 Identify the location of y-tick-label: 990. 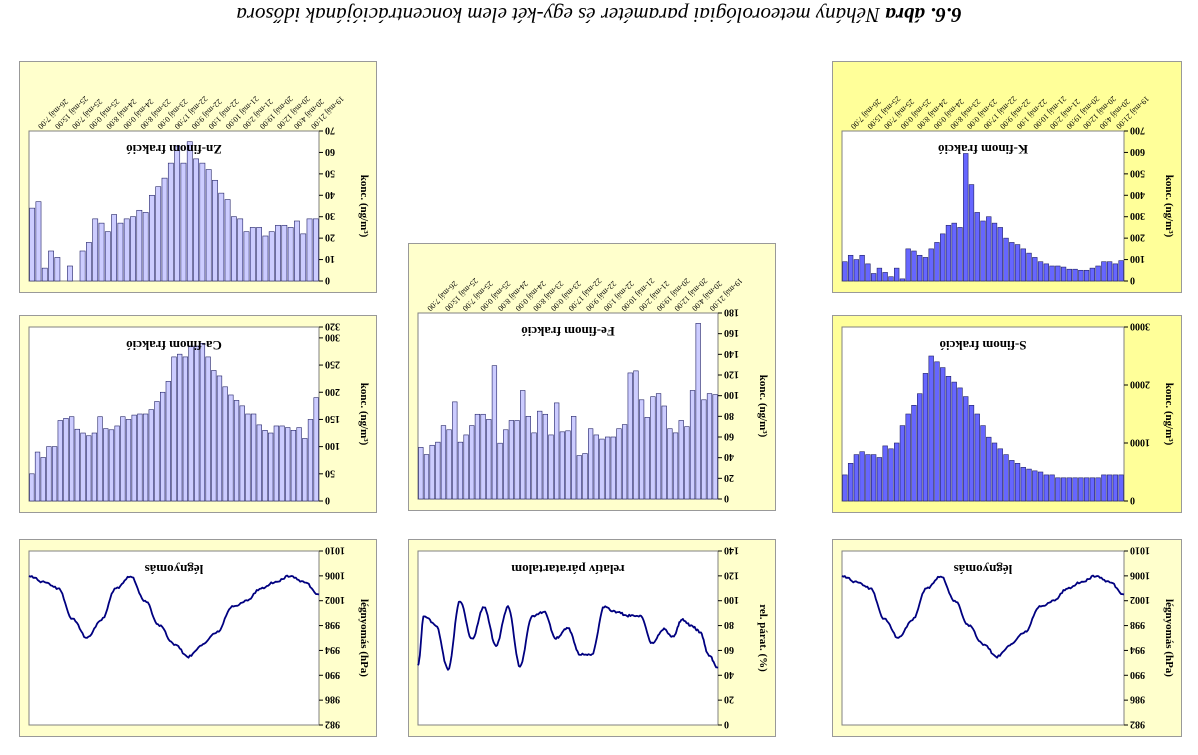
(332, 674).